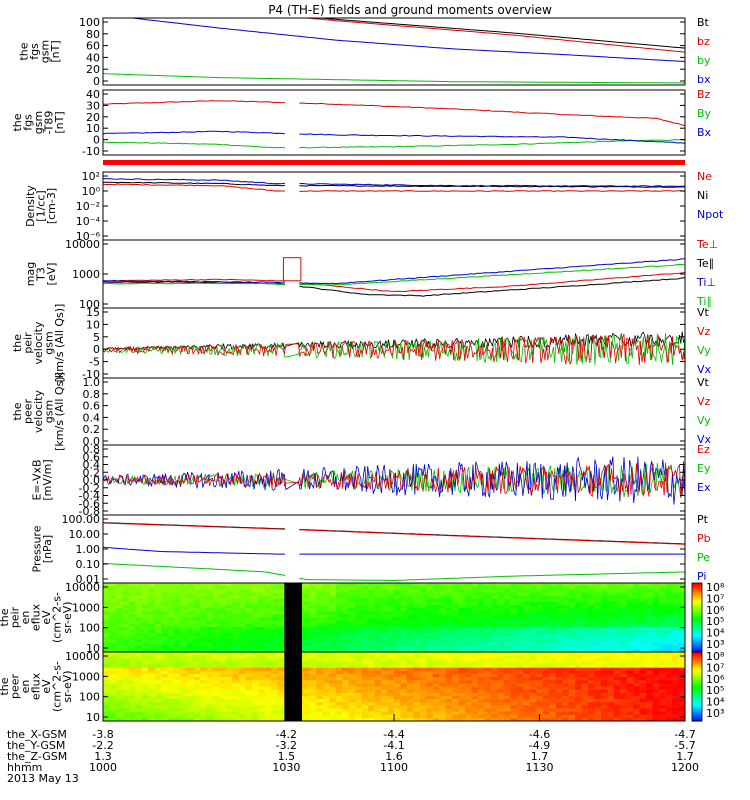 The width and height of the screenshot is (750, 800). I want to click on panel-frame, so click(394, 122).